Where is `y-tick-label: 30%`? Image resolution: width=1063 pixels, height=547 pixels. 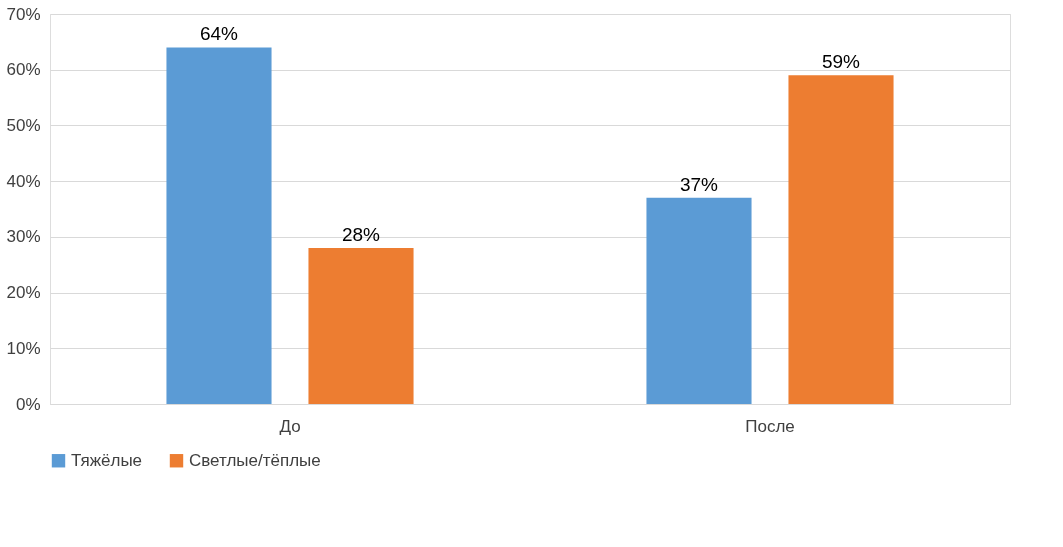
y-tick-label: 30% is located at coordinates (23, 237).